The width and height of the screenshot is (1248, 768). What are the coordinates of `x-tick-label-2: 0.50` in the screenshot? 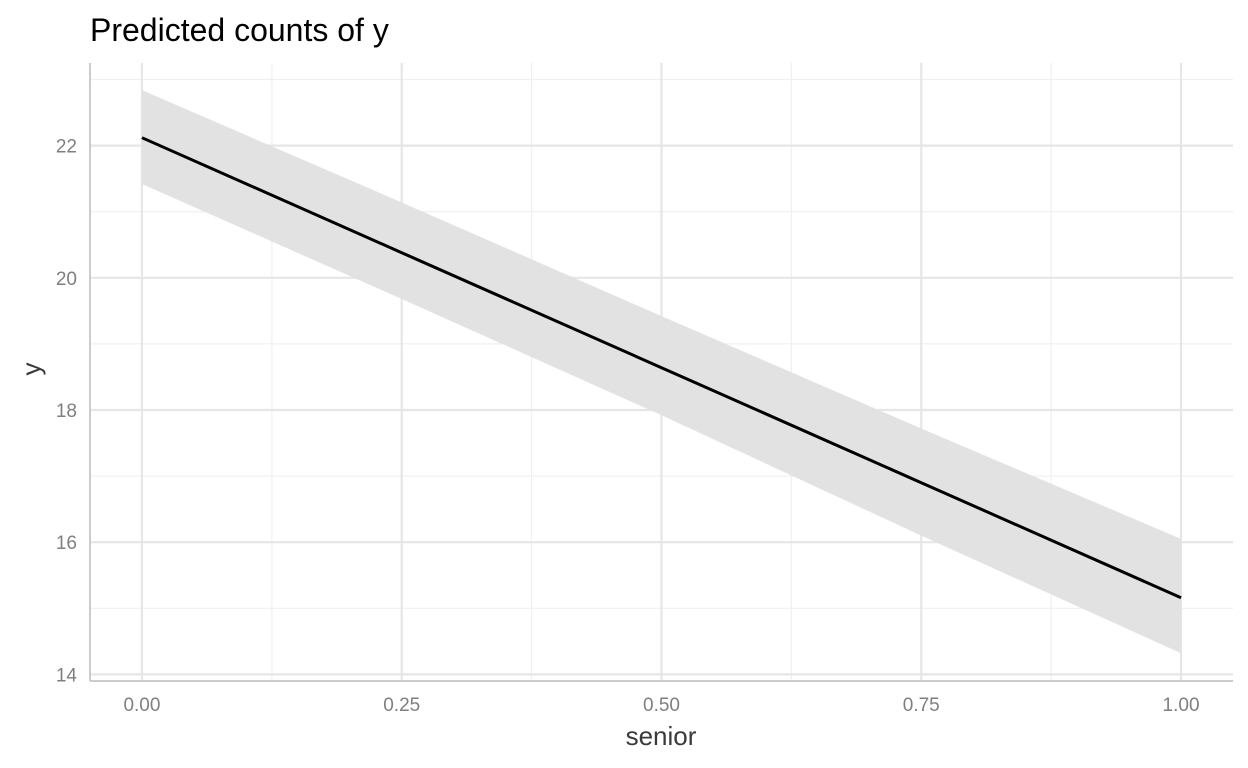 It's located at (661, 705).